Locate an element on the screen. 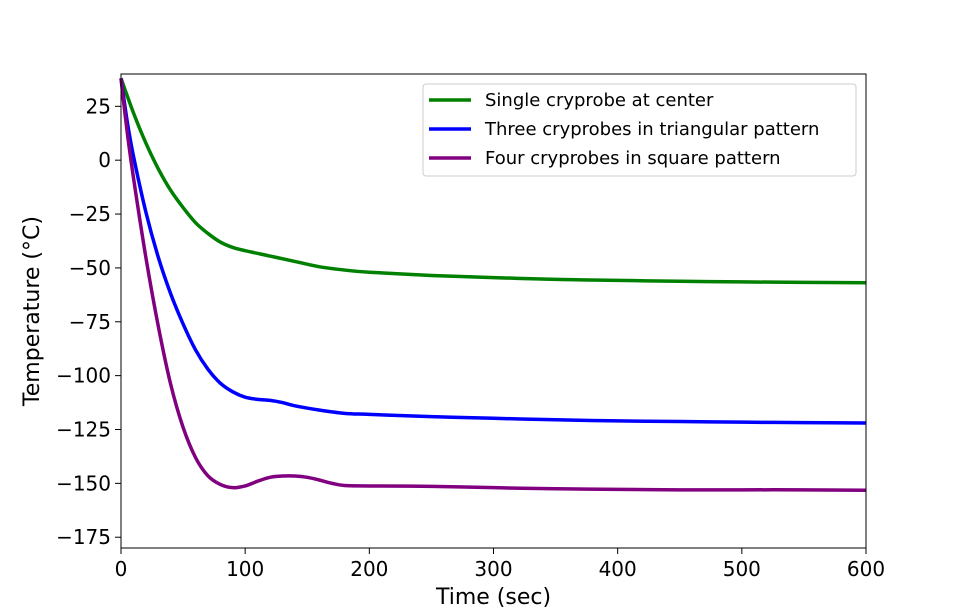 This screenshot has width=961, height=616. y-axis-ticks: 25 0 −25 −50 −75 −100 −125 −150 −175 is located at coordinates (88, 321).